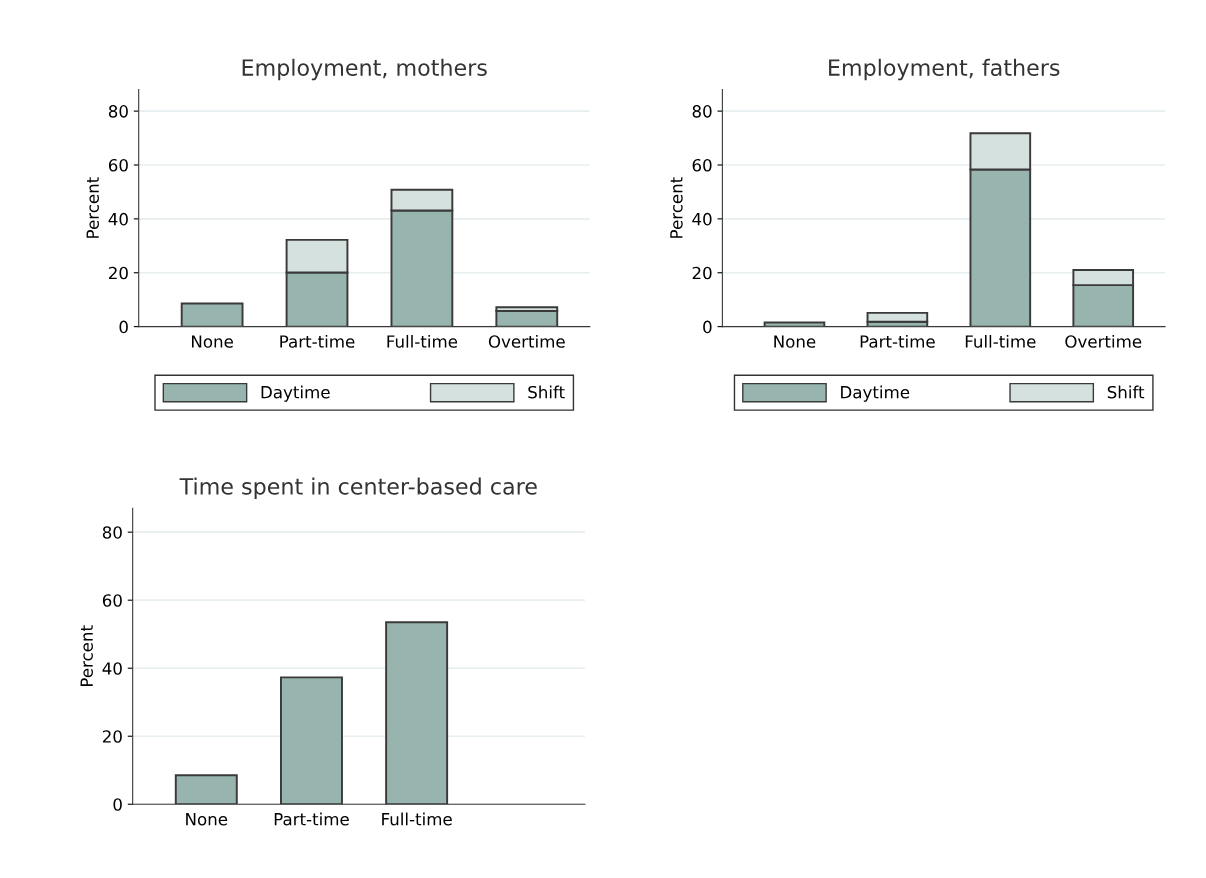 The height and width of the screenshot is (878, 1206). What do you see at coordinates (358, 488) in the screenshot?
I see `chart-title: Time spent in center-based care` at bounding box center [358, 488].